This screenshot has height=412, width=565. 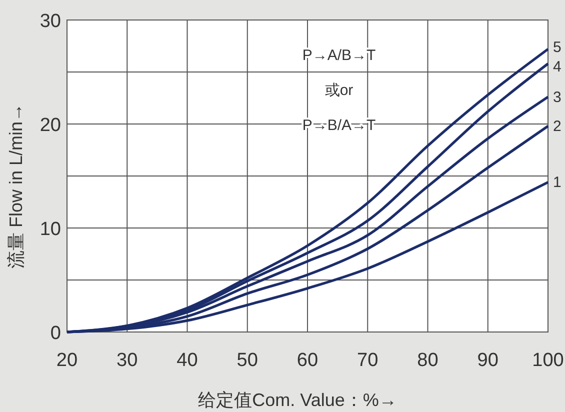 I want to click on x-tick-label: 20, so click(x=67, y=360).